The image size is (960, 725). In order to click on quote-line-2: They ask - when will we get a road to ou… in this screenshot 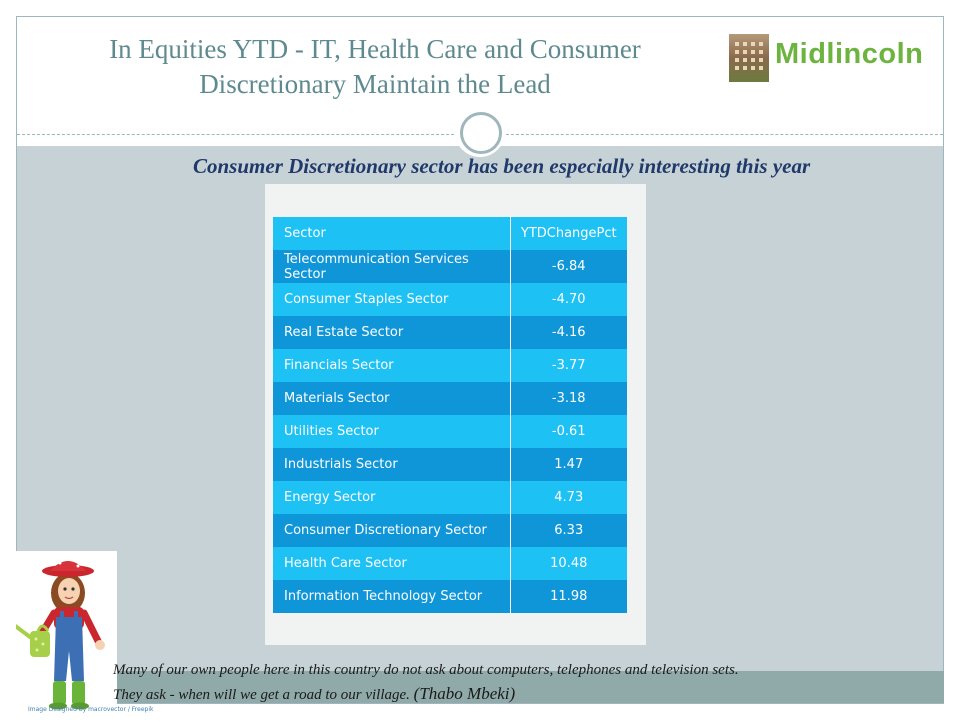, I will do `click(261, 695)`.